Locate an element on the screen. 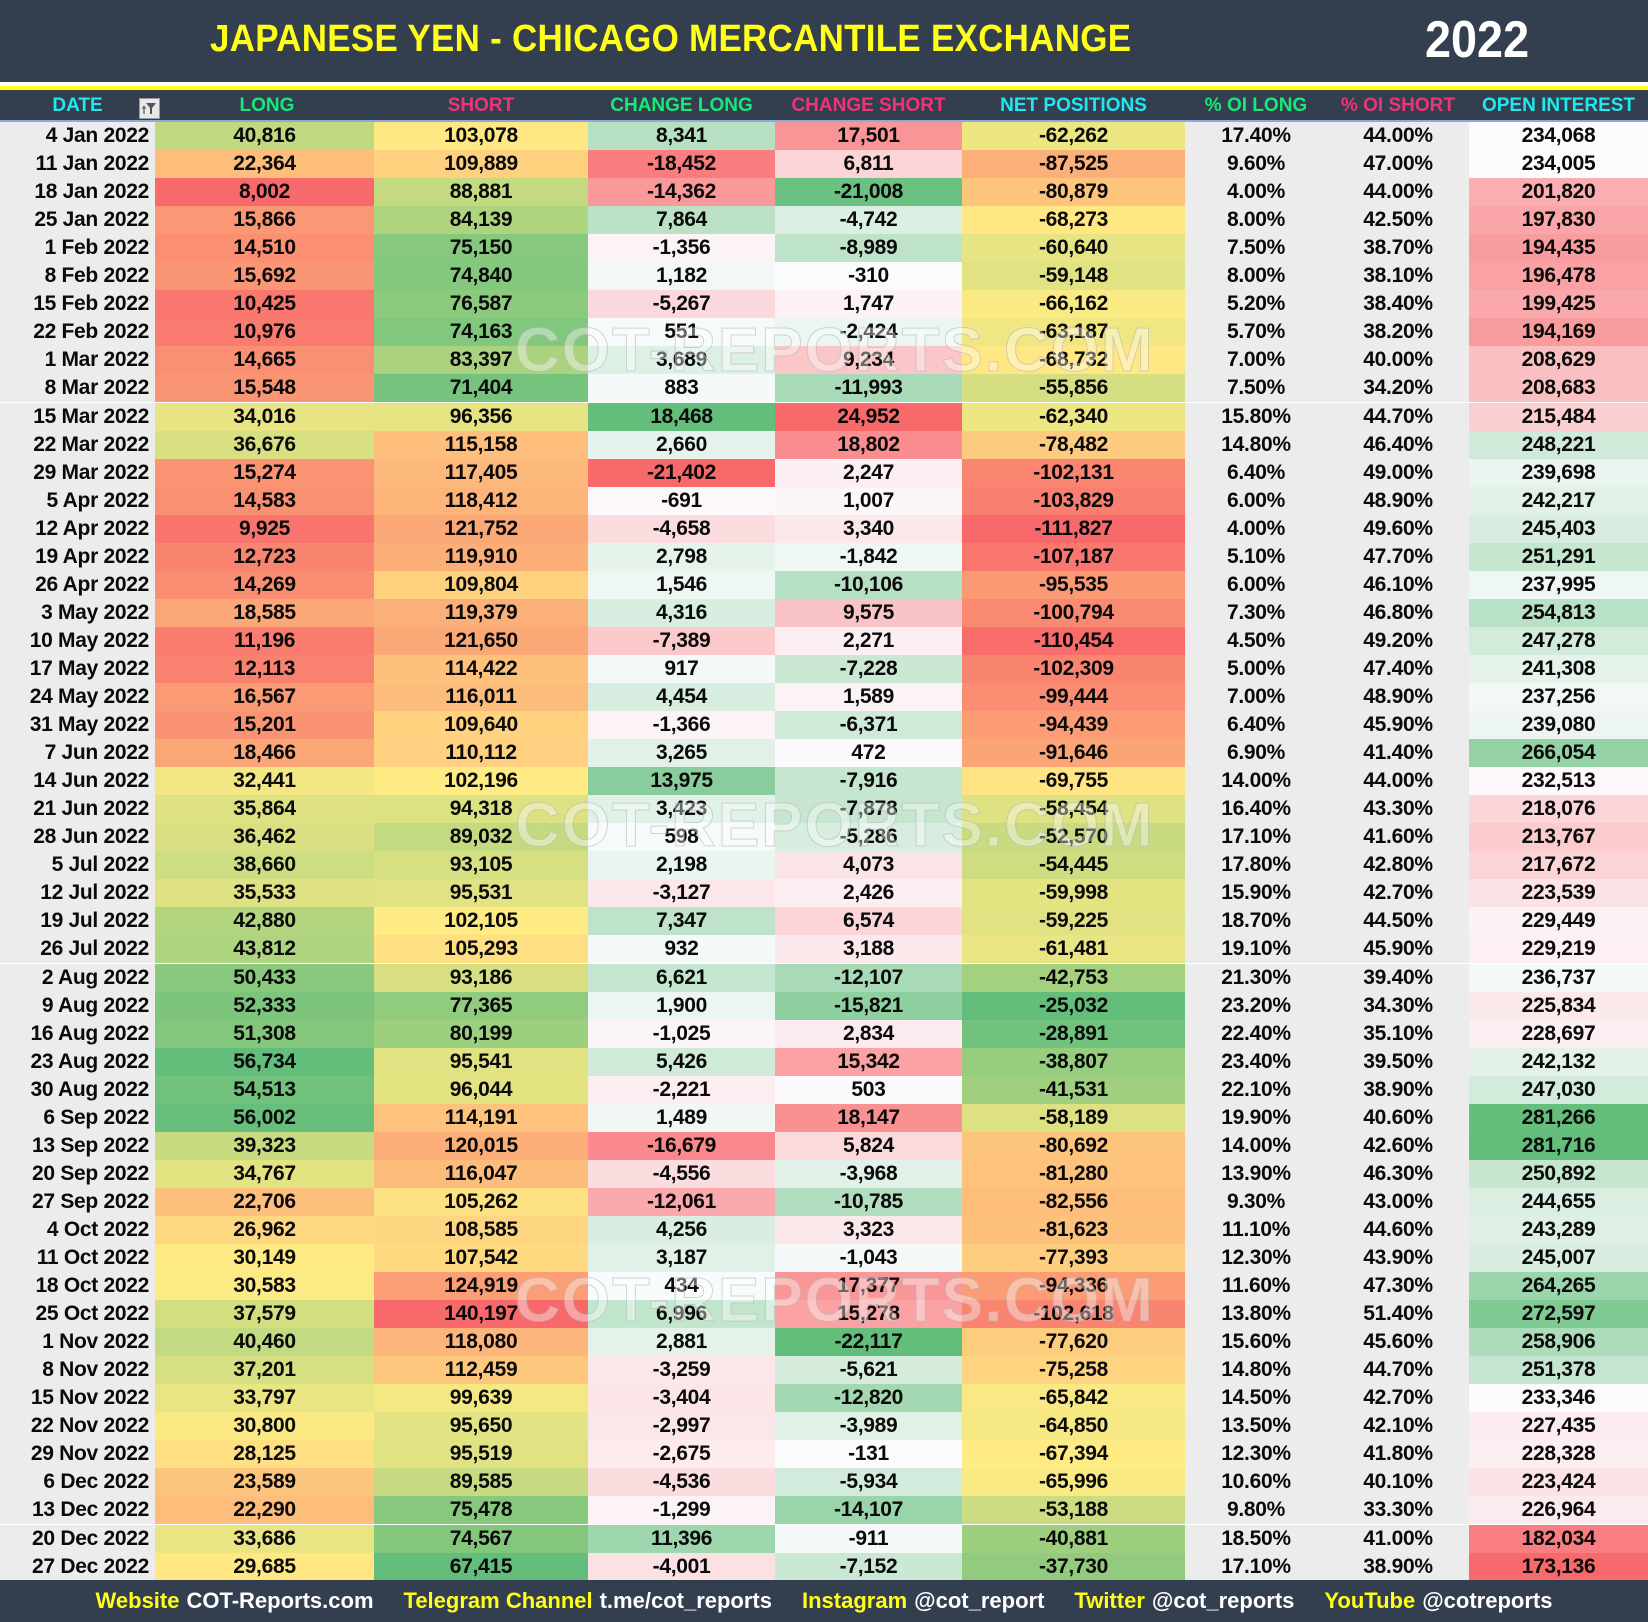  open-interest-cell: 247,278 is located at coordinates (1558, 640).